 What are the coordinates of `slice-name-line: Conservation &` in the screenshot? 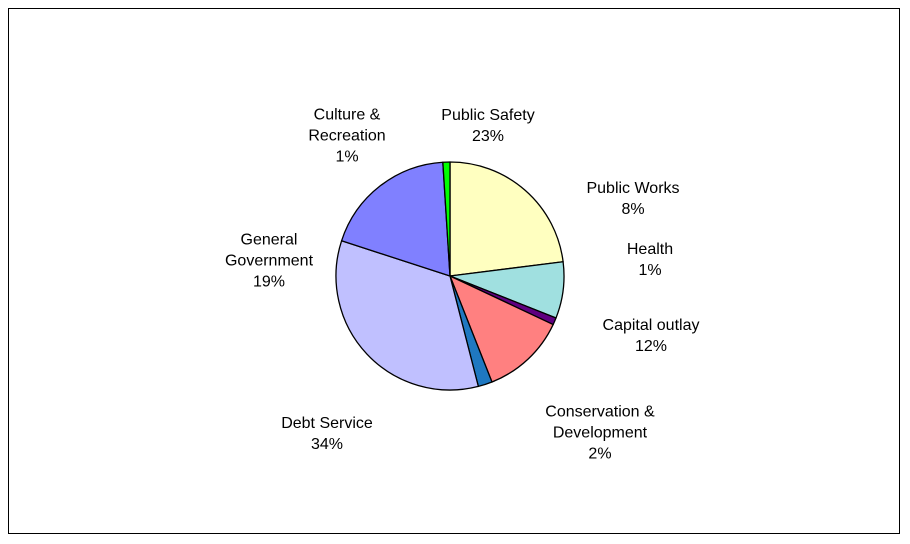 It's located at (600, 412).